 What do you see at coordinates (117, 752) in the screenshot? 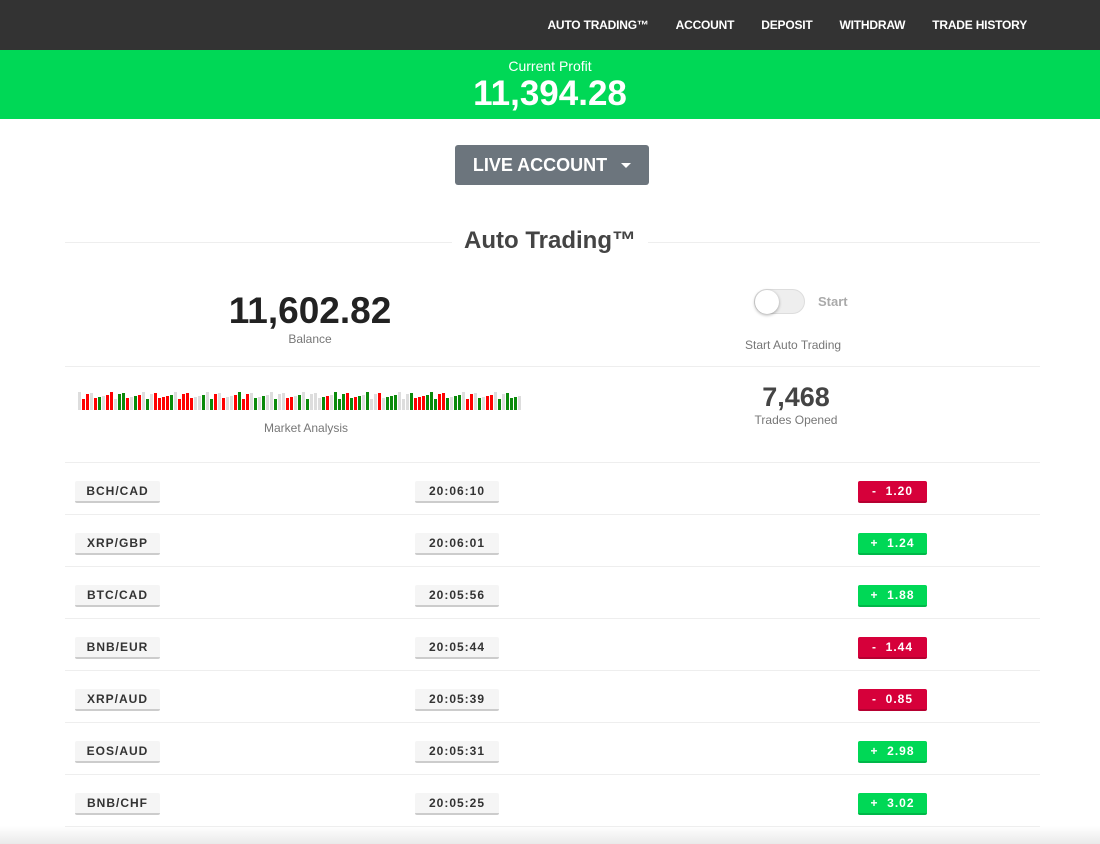
I see `pair-badge: EOS/AUD` at bounding box center [117, 752].